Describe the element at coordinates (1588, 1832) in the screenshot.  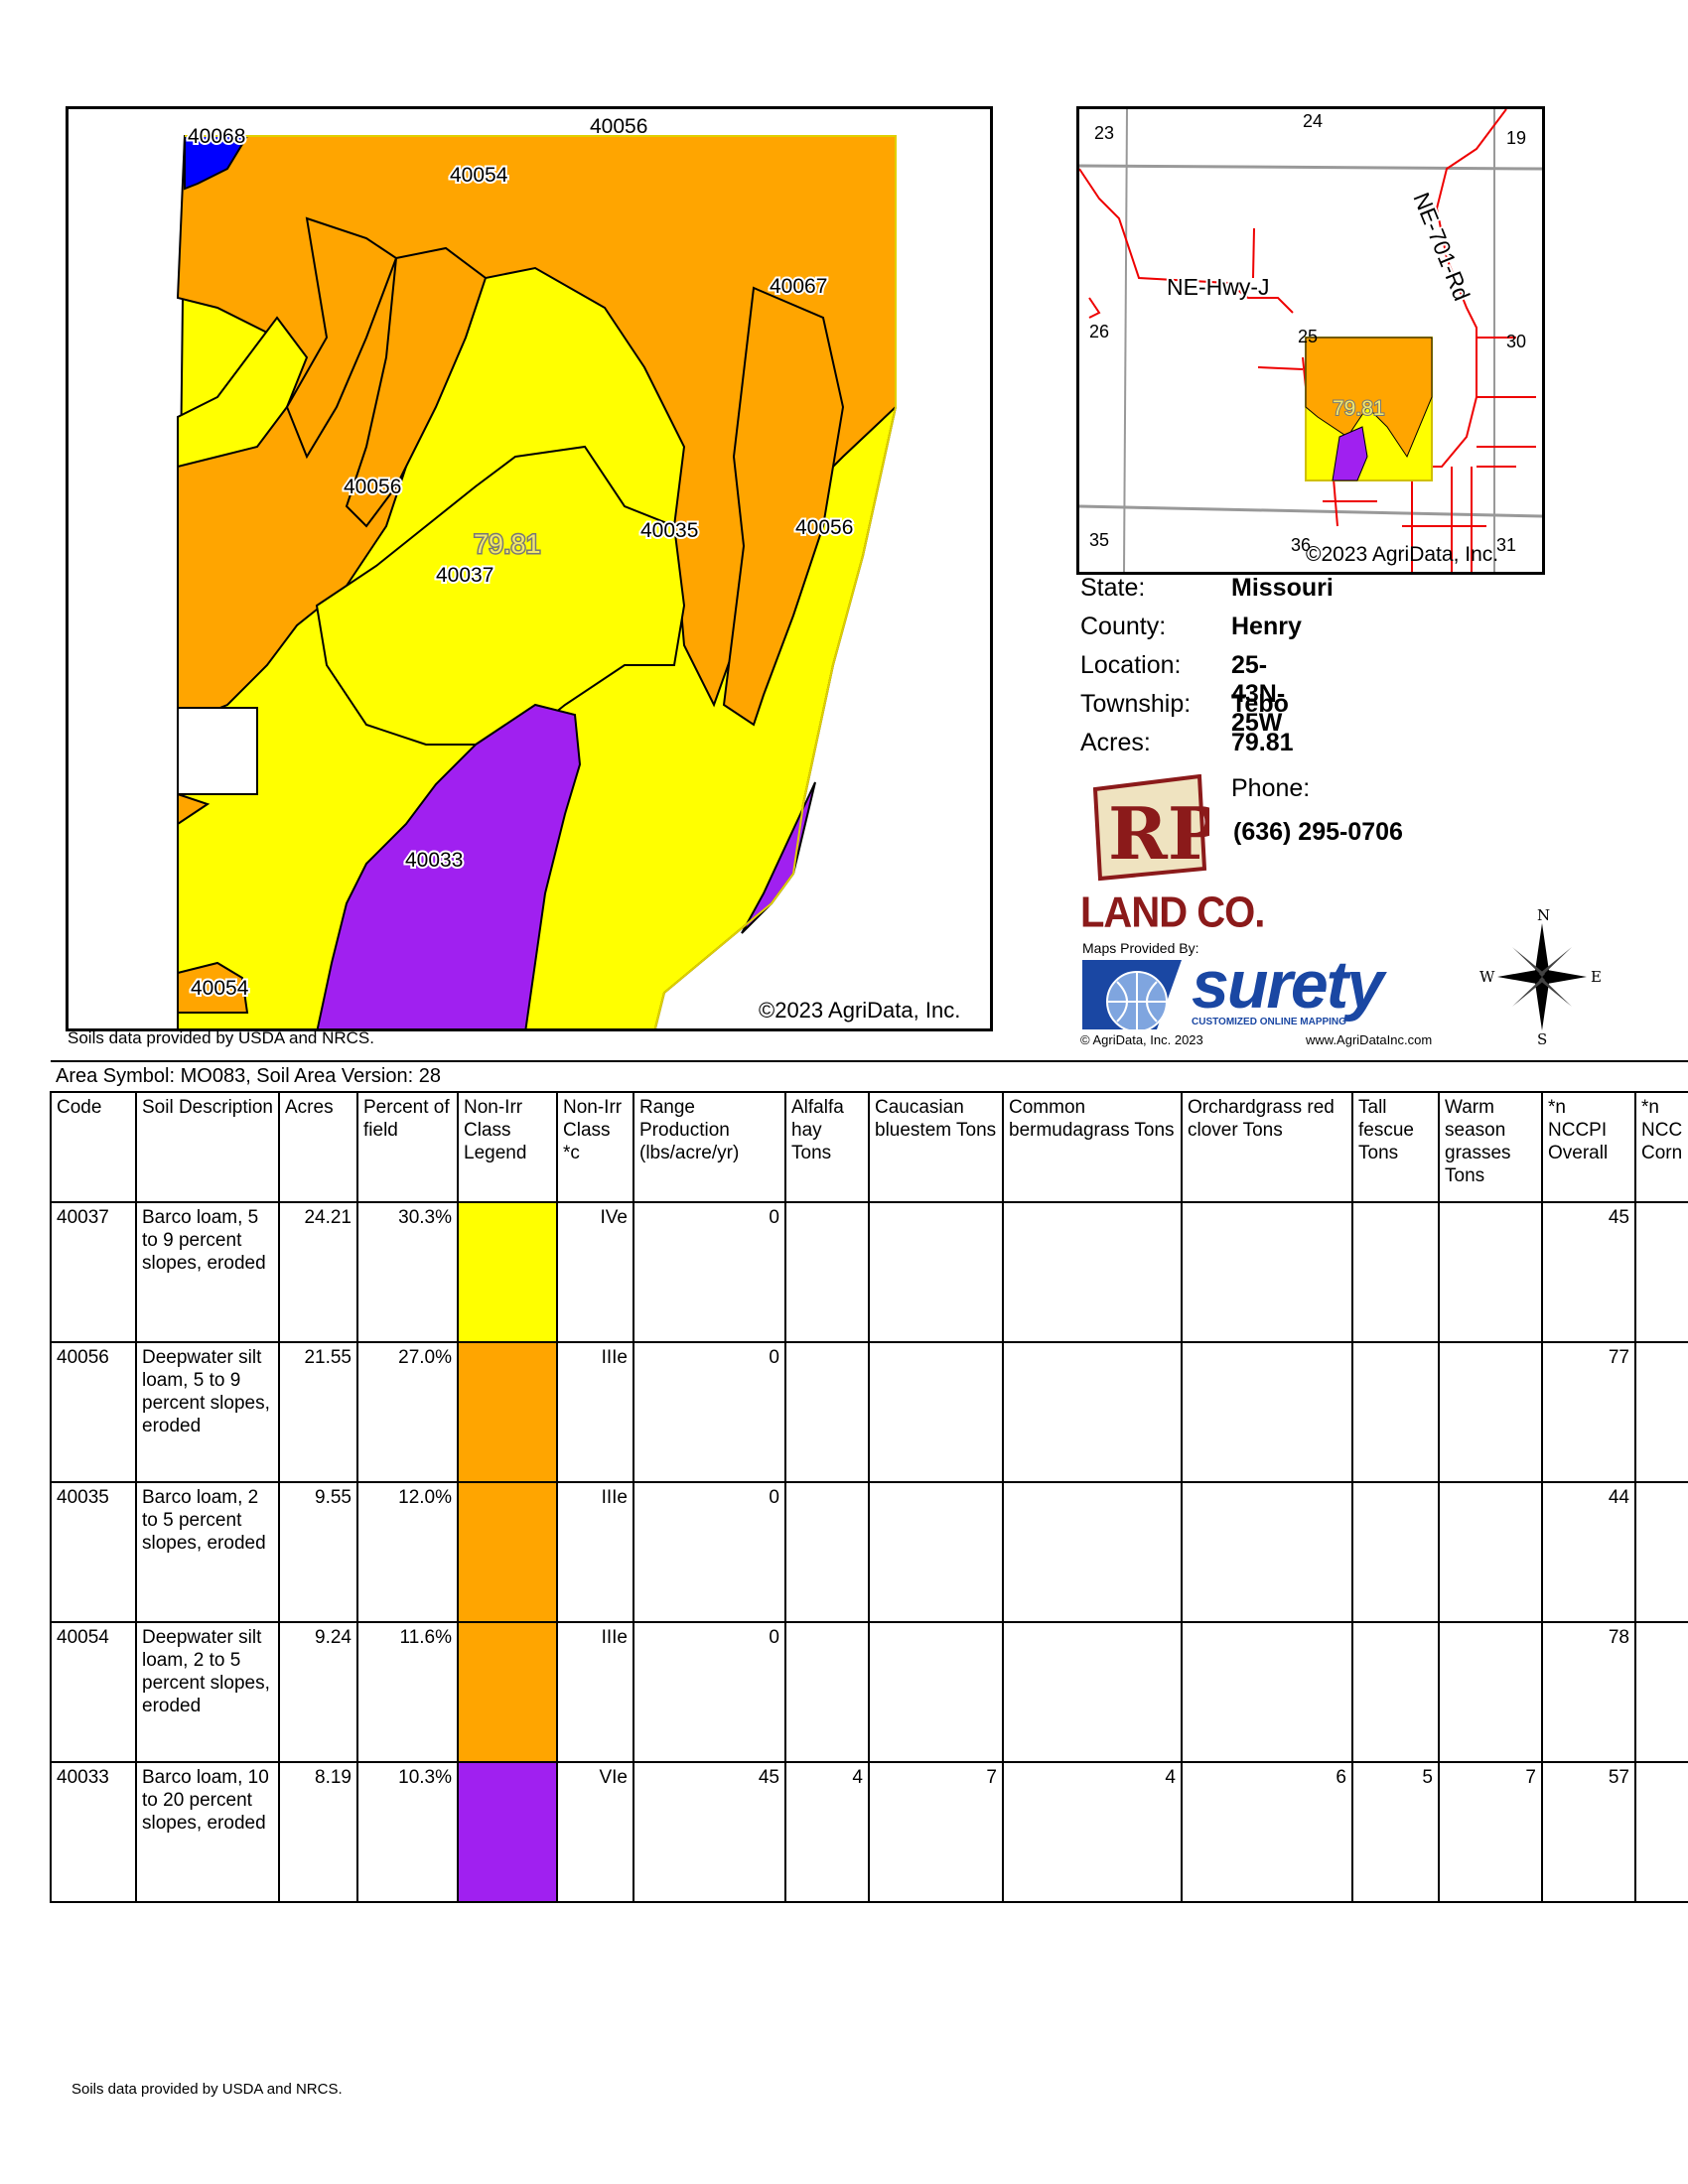
I see `cell-nccpi: 57` at that location.